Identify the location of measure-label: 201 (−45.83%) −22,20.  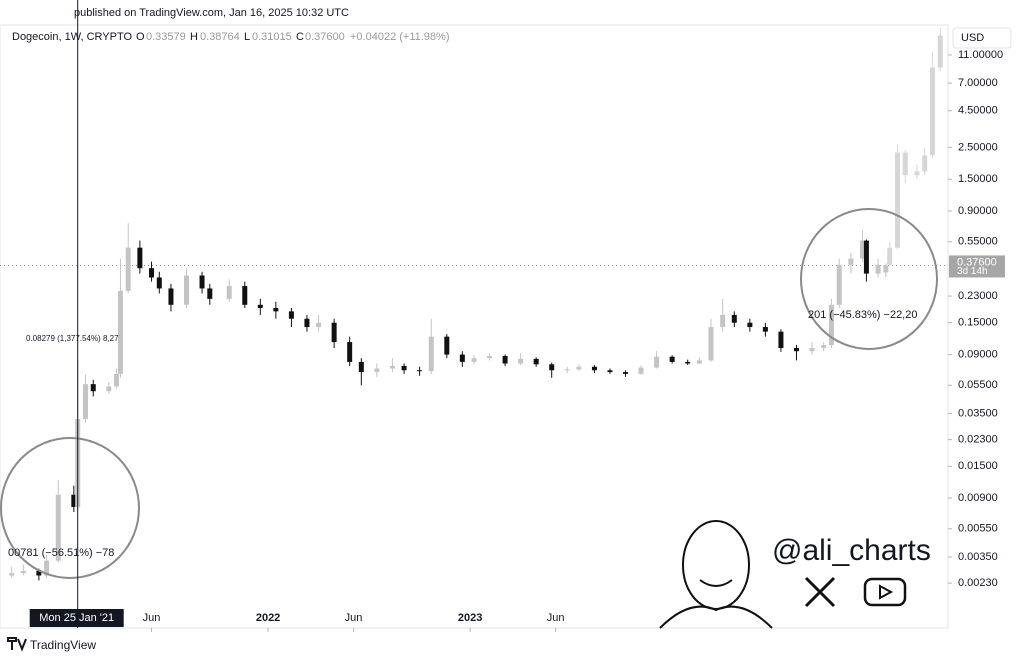
(862, 315).